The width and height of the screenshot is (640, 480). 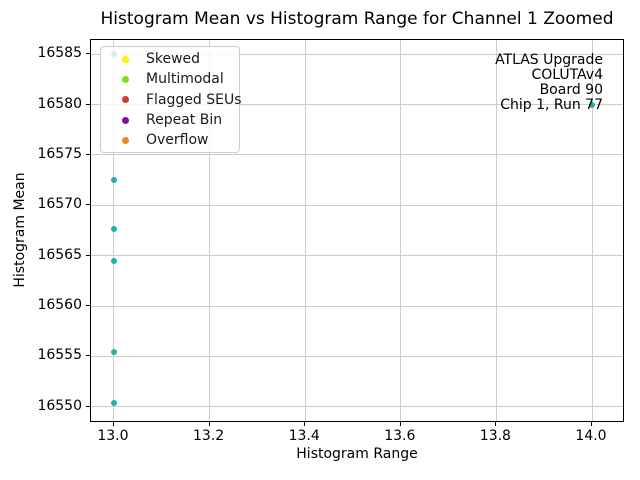 I want to click on y-tick-label: 16555, so click(x=59, y=355).